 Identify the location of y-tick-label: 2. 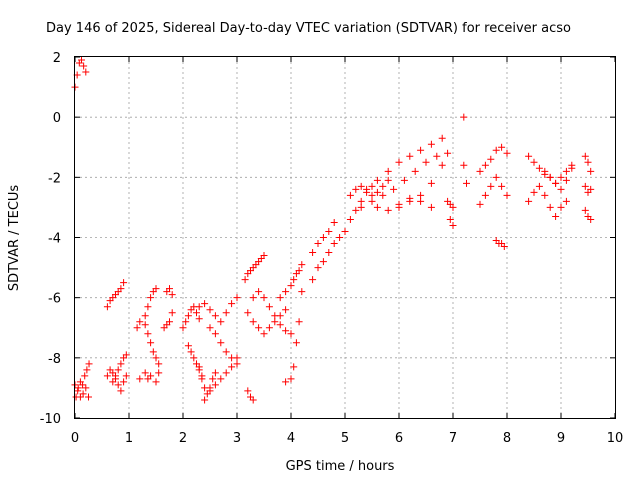
(57, 58).